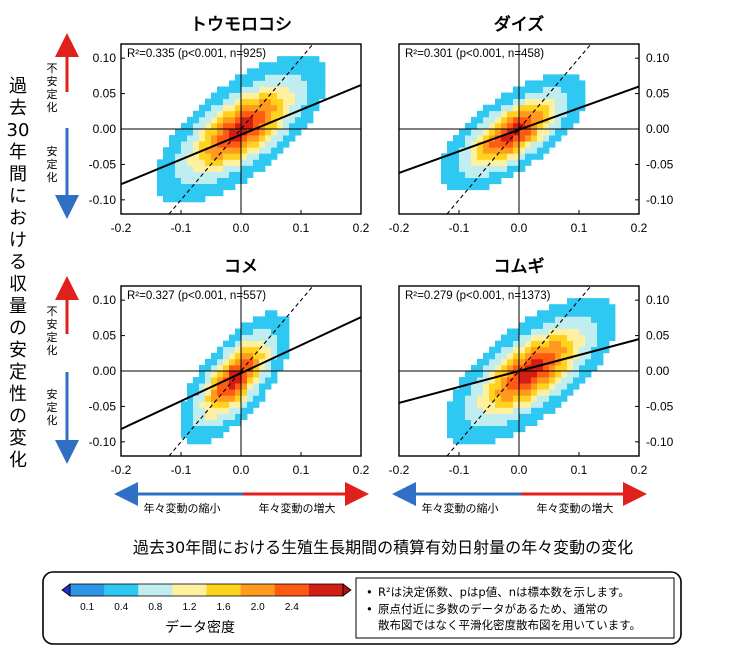  What do you see at coordinates (155, 590) in the screenshot?
I see `color-bar-segment` at bounding box center [155, 590].